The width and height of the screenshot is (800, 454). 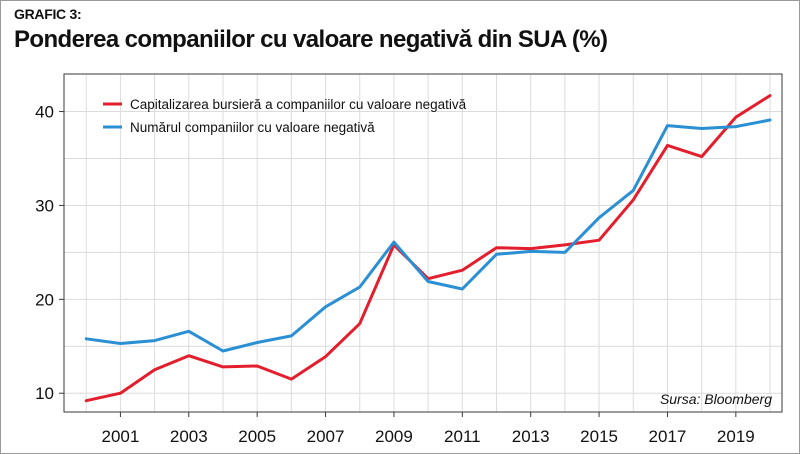 What do you see at coordinates (252, 127) in the screenshot?
I see `legend-label: Numărul companiilor cu valoare negativă` at bounding box center [252, 127].